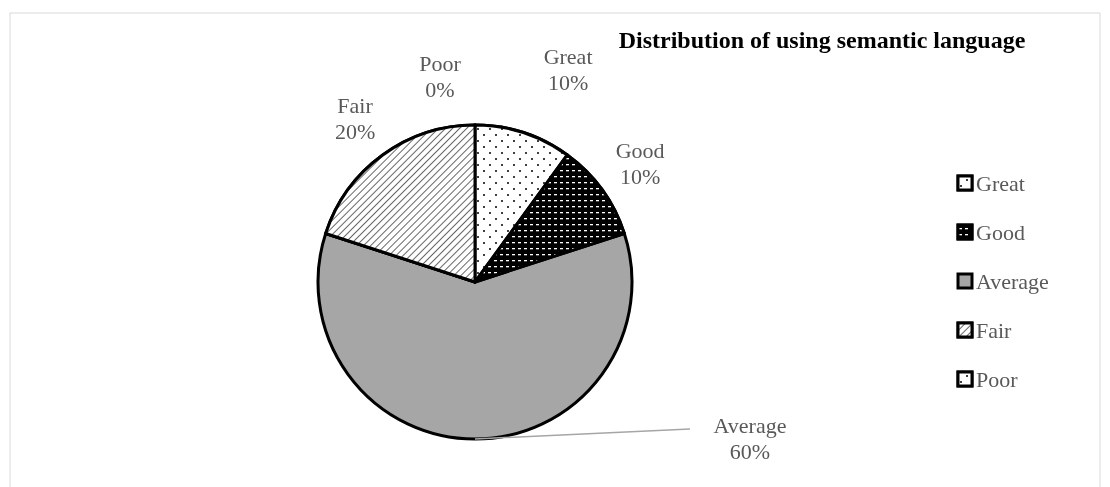 Image resolution: width=1110 pixels, height=487 pixels. I want to click on slice-label: Good, so click(640, 151).